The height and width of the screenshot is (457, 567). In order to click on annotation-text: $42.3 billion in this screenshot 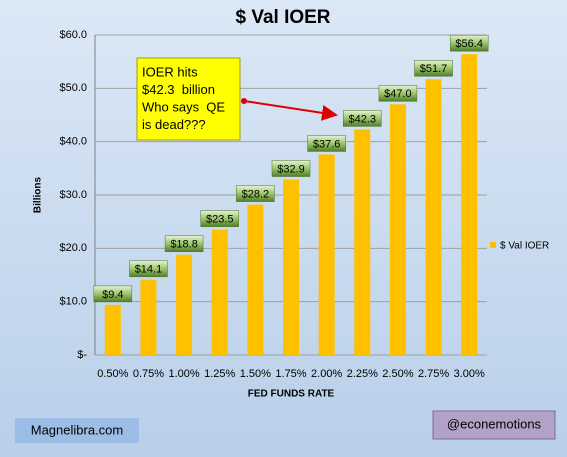, I will do `click(178, 89)`.